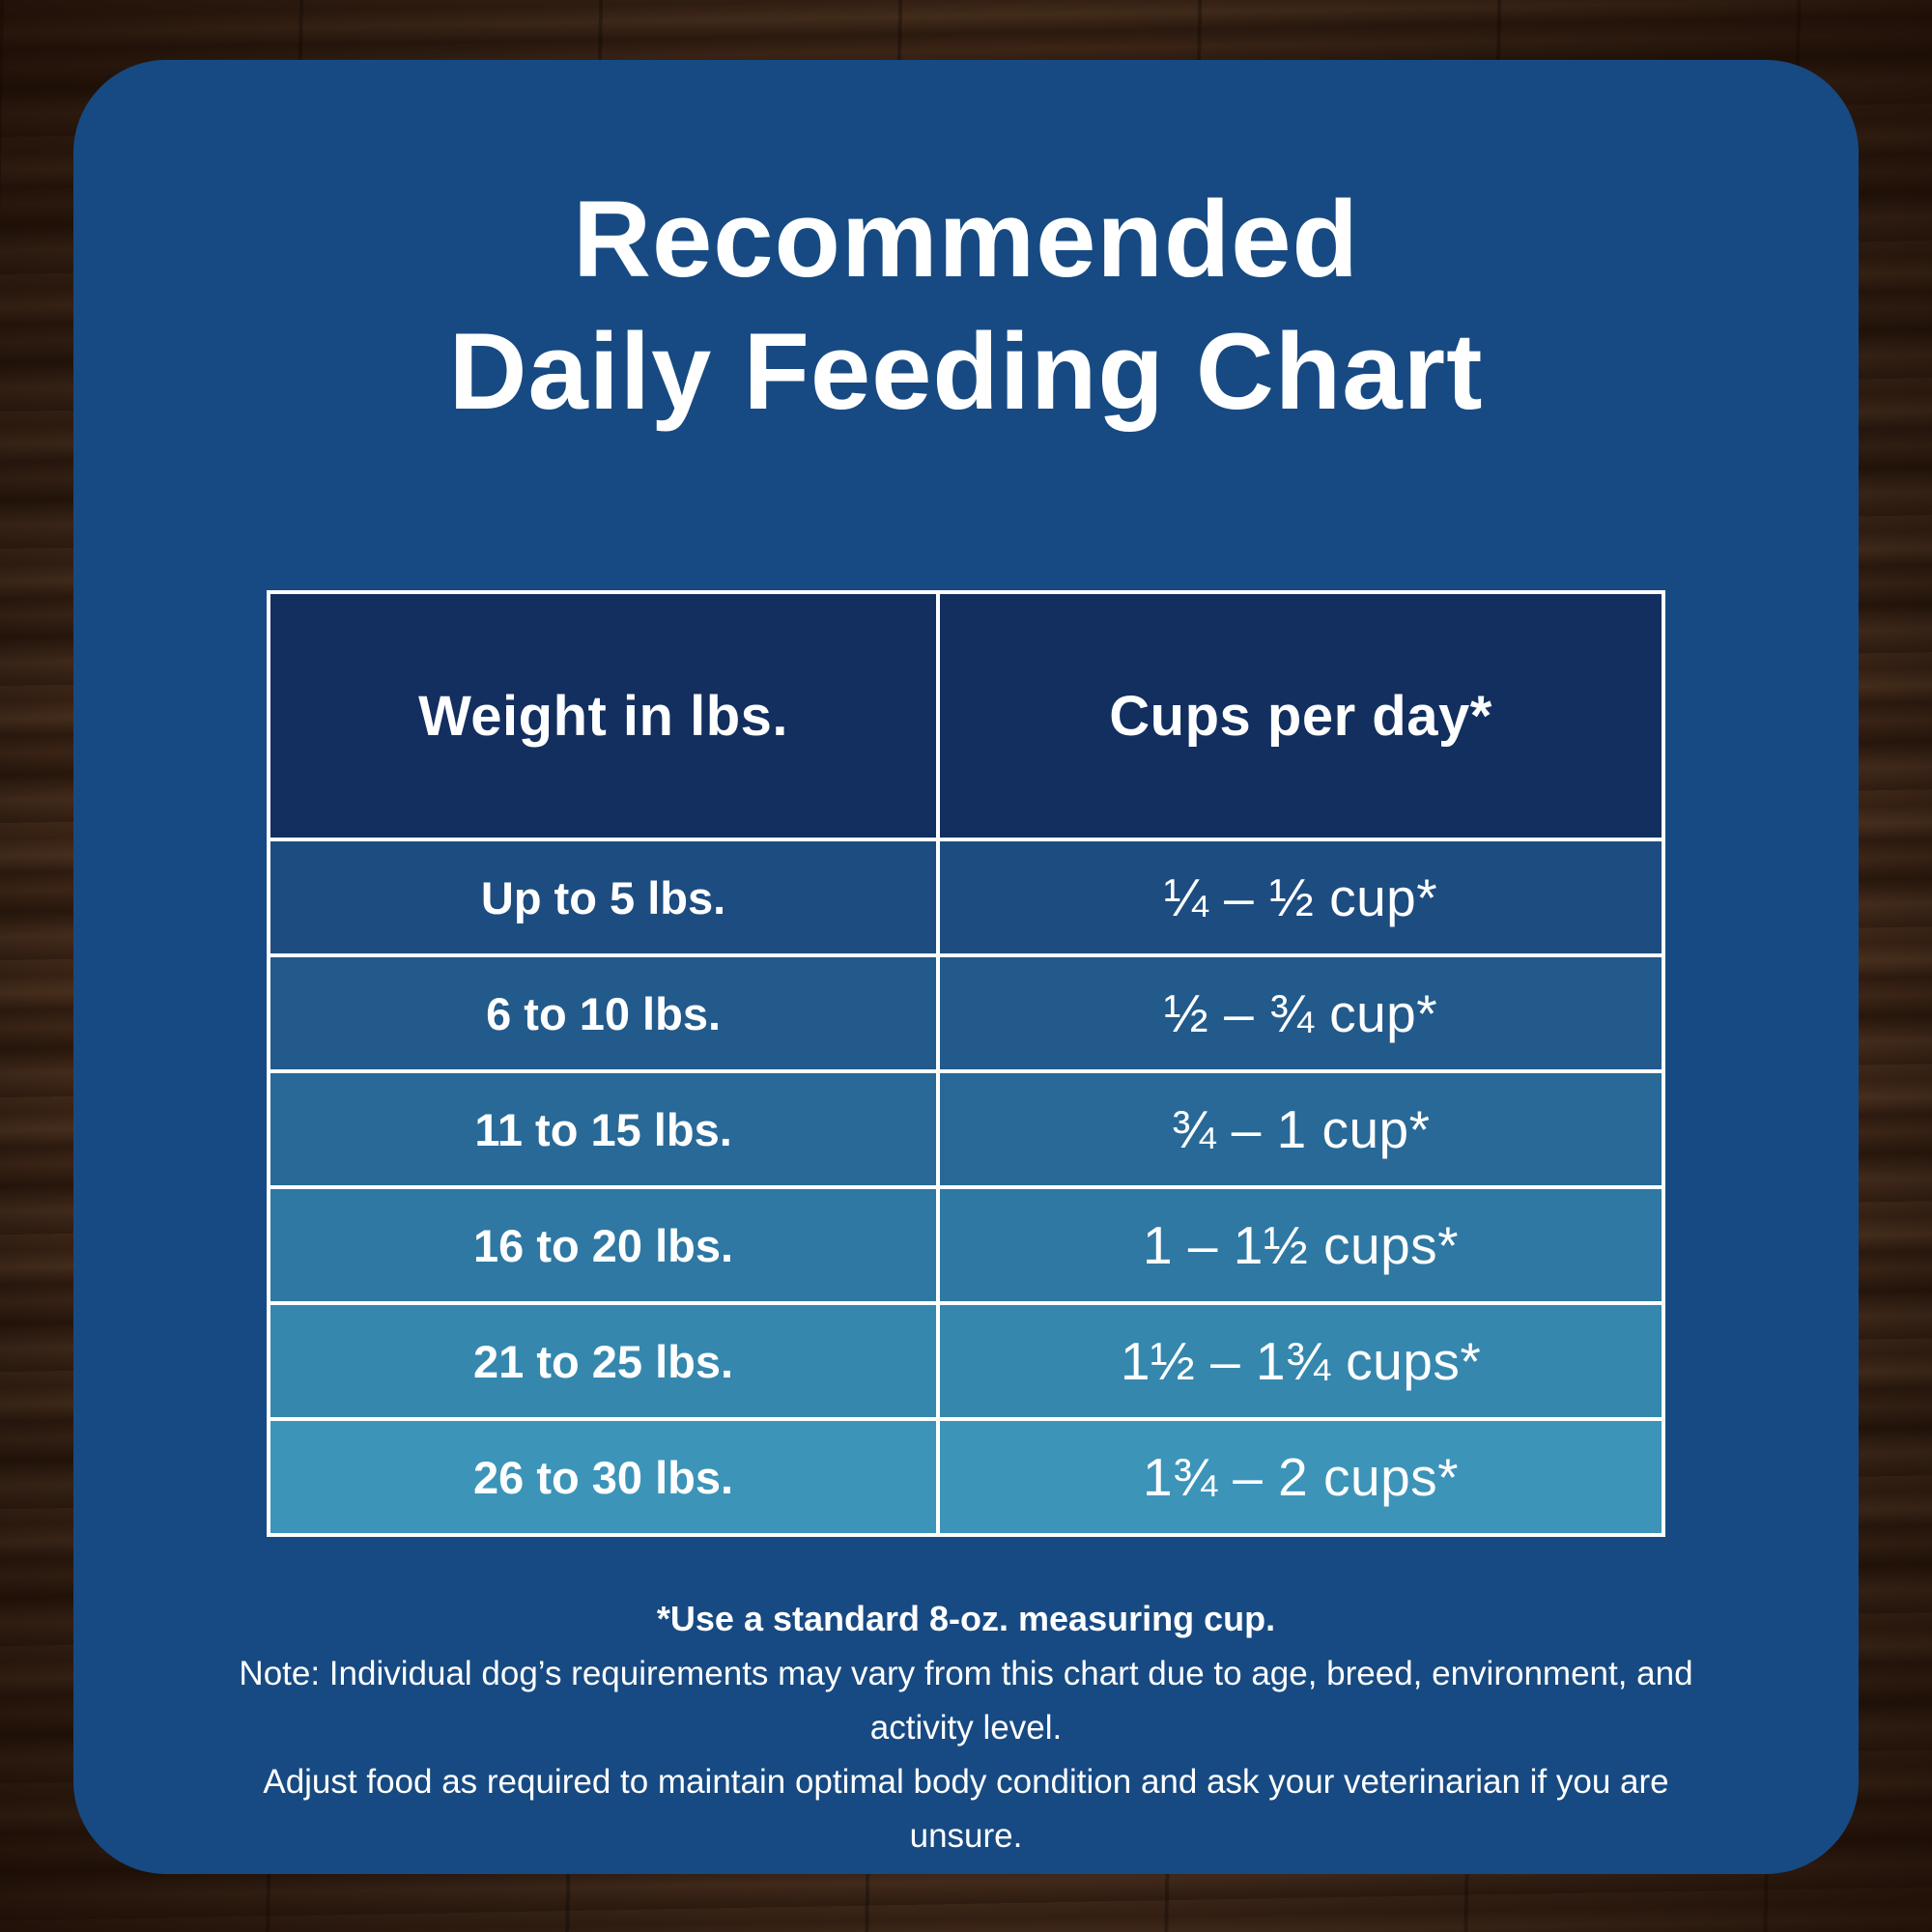 The height and width of the screenshot is (1932, 1932). What do you see at coordinates (603, 1129) in the screenshot?
I see `weight-cell: 11 to 15 lbs.` at bounding box center [603, 1129].